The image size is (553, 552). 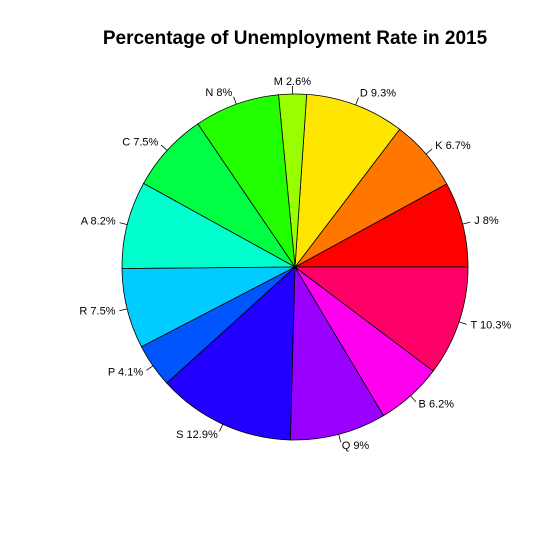 What do you see at coordinates (97, 312) in the screenshot?
I see `slice-label-7: R 7.5%` at bounding box center [97, 312].